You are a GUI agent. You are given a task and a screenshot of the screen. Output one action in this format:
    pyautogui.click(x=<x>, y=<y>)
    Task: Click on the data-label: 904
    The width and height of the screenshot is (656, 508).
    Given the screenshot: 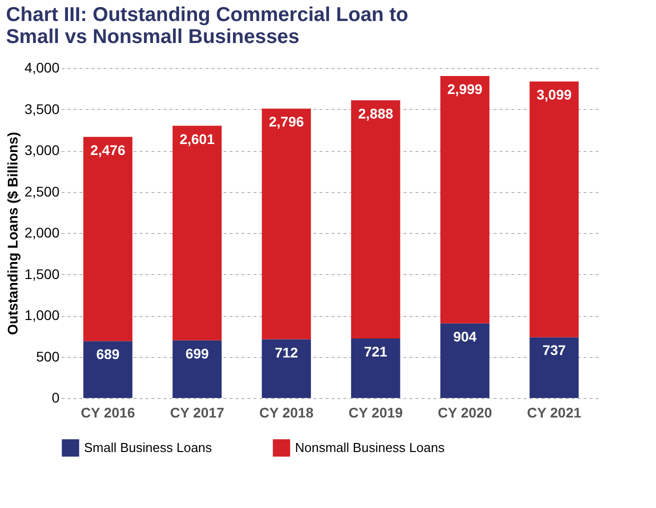 What is the action you would take?
    pyautogui.click(x=465, y=336)
    